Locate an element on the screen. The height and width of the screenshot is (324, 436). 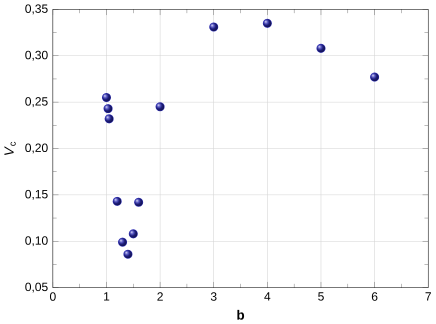
x-tick-label: 0 is located at coordinates (53, 296).